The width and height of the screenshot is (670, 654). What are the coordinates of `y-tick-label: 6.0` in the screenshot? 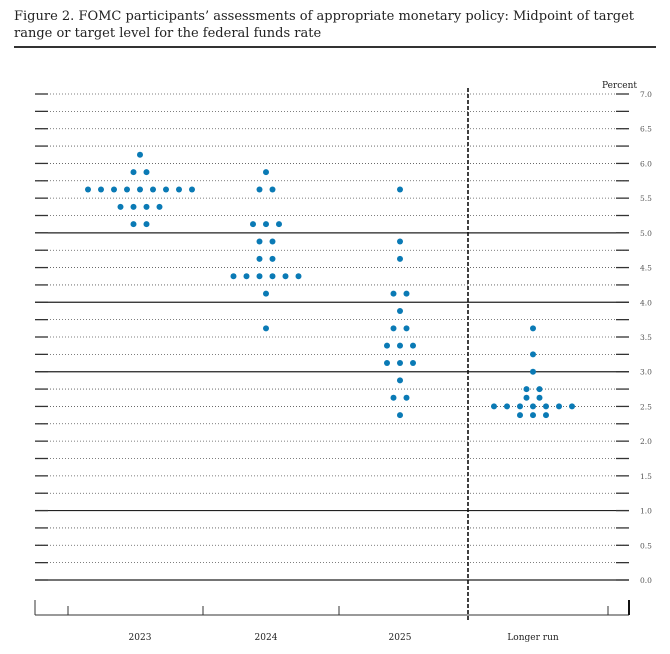 It's located at (646, 163).